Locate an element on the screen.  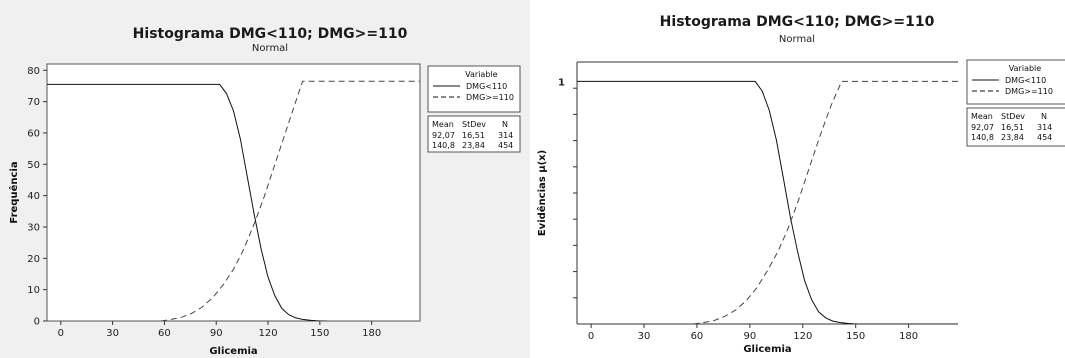
y-tick-label: 60 is located at coordinates (33, 133).